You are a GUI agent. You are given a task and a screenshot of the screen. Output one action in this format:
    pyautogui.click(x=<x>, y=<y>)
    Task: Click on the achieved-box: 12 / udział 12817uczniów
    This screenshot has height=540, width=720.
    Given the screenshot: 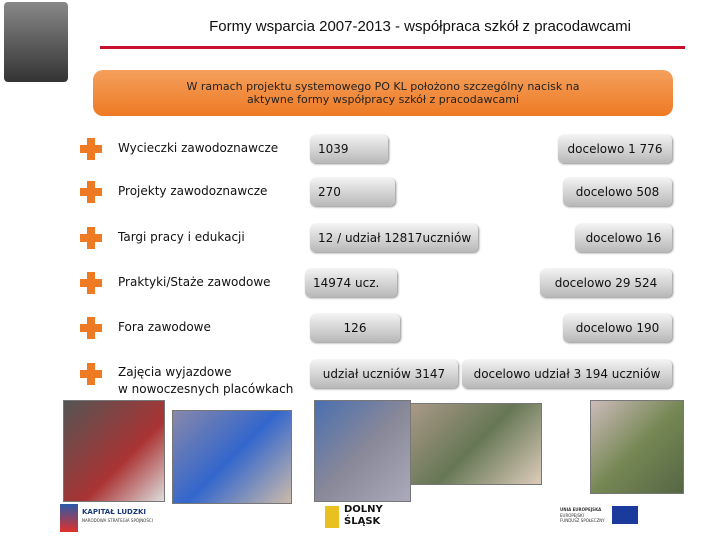 What is the action you would take?
    pyautogui.click(x=394, y=238)
    